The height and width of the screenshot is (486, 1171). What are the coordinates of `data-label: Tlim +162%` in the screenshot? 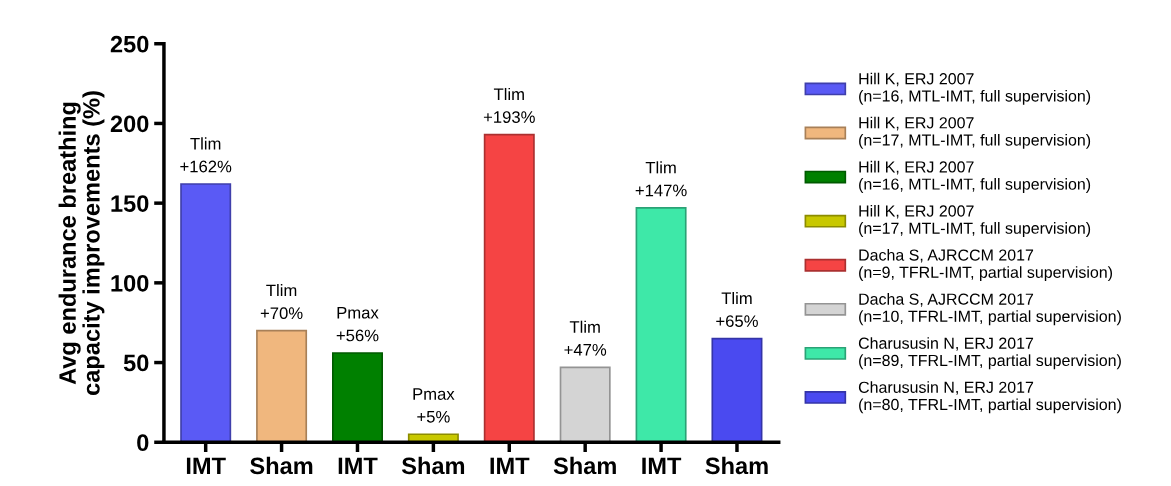 It's located at (206, 155).